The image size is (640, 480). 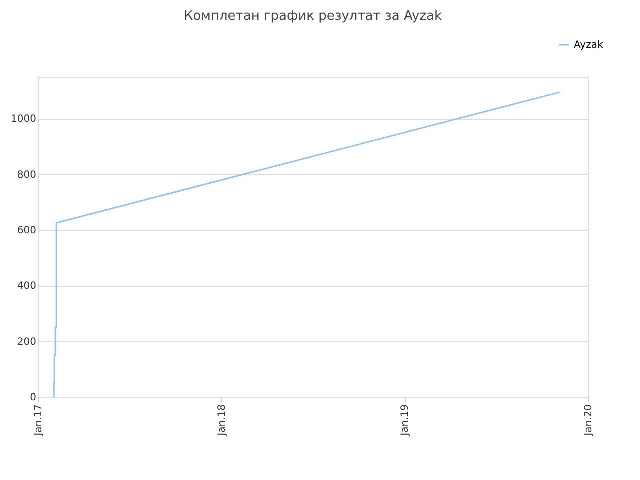 What do you see at coordinates (589, 45) in the screenshot?
I see `legend-label: Ayzak` at bounding box center [589, 45].